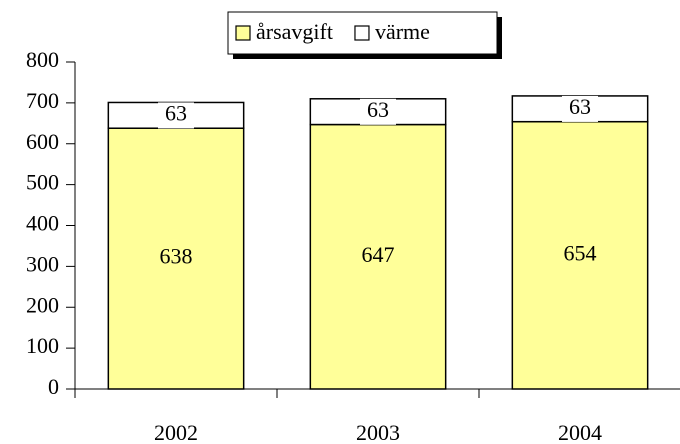  Describe the element at coordinates (42, 141) in the screenshot. I see `y-tick-label: 600` at that location.